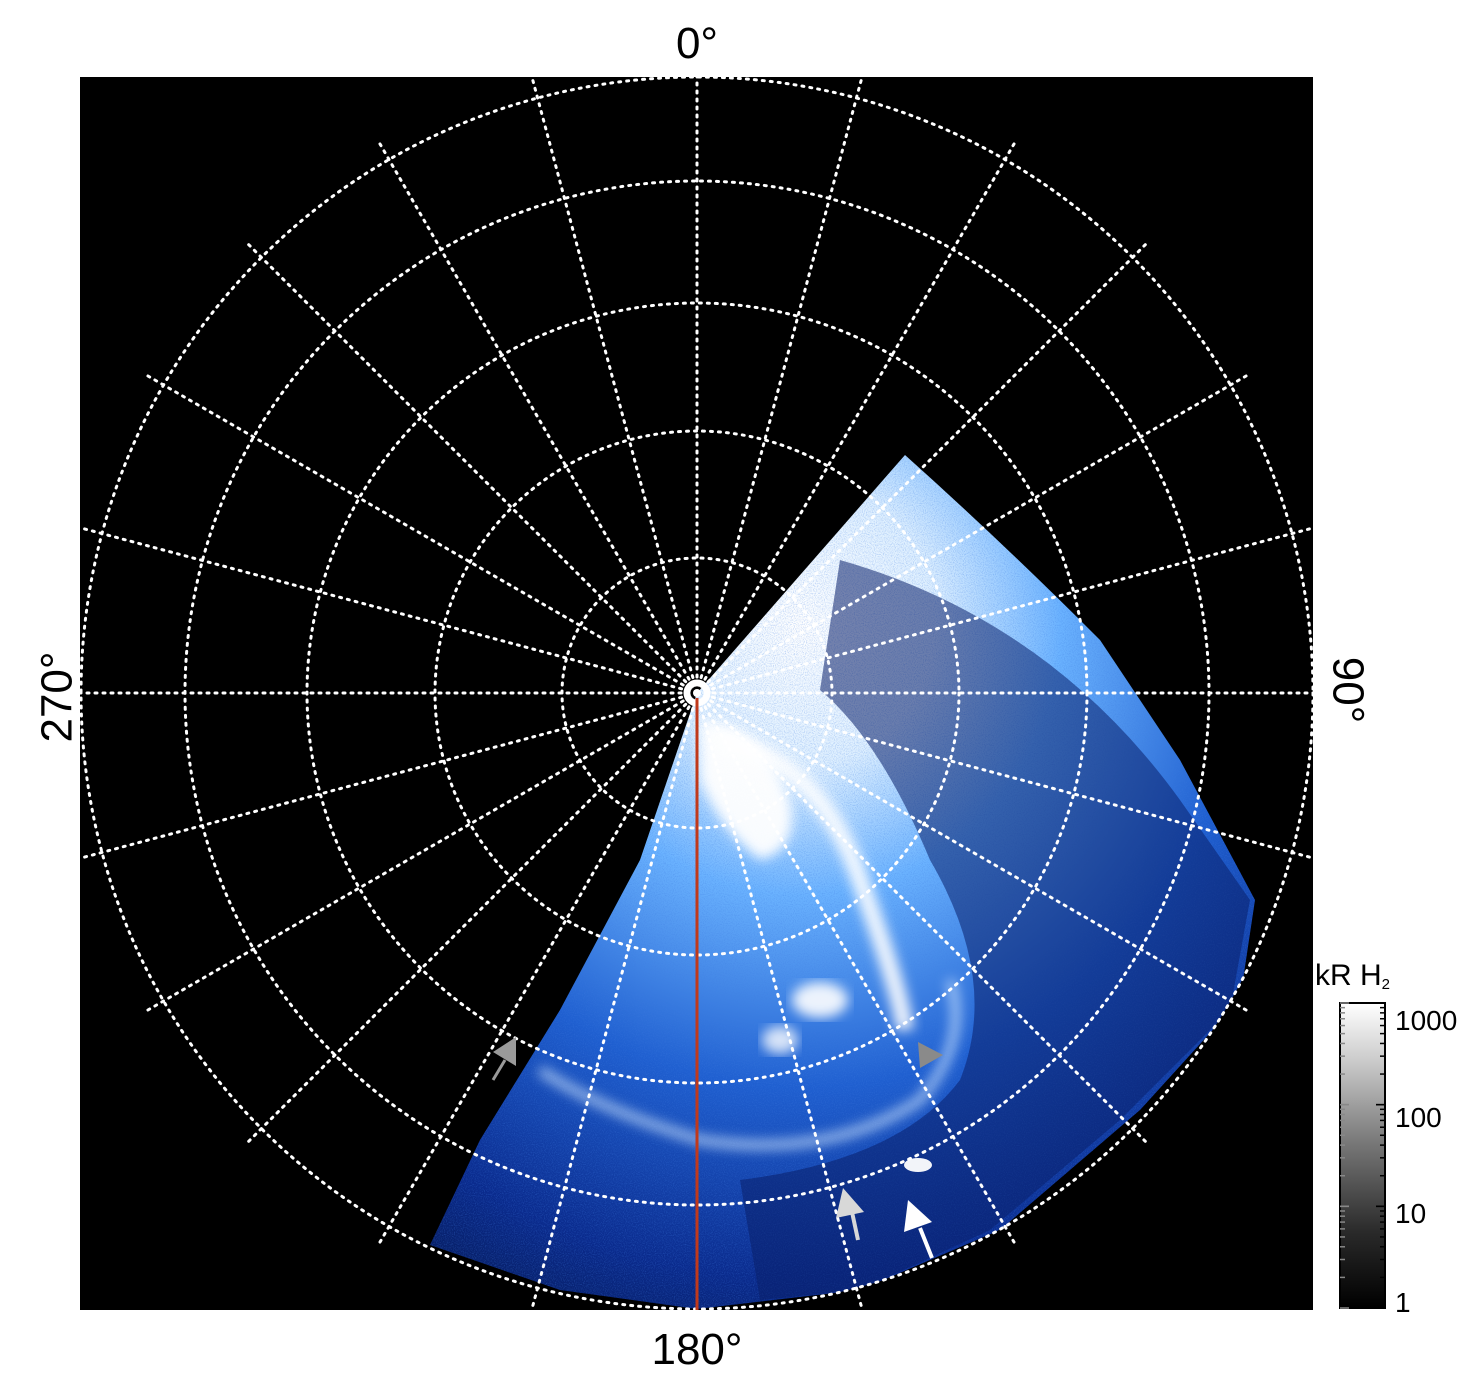 The image size is (1481, 1386). Describe the element at coordinates (1403, 1302) in the screenshot. I see `colorbar-tick-label-1: 1` at that location.